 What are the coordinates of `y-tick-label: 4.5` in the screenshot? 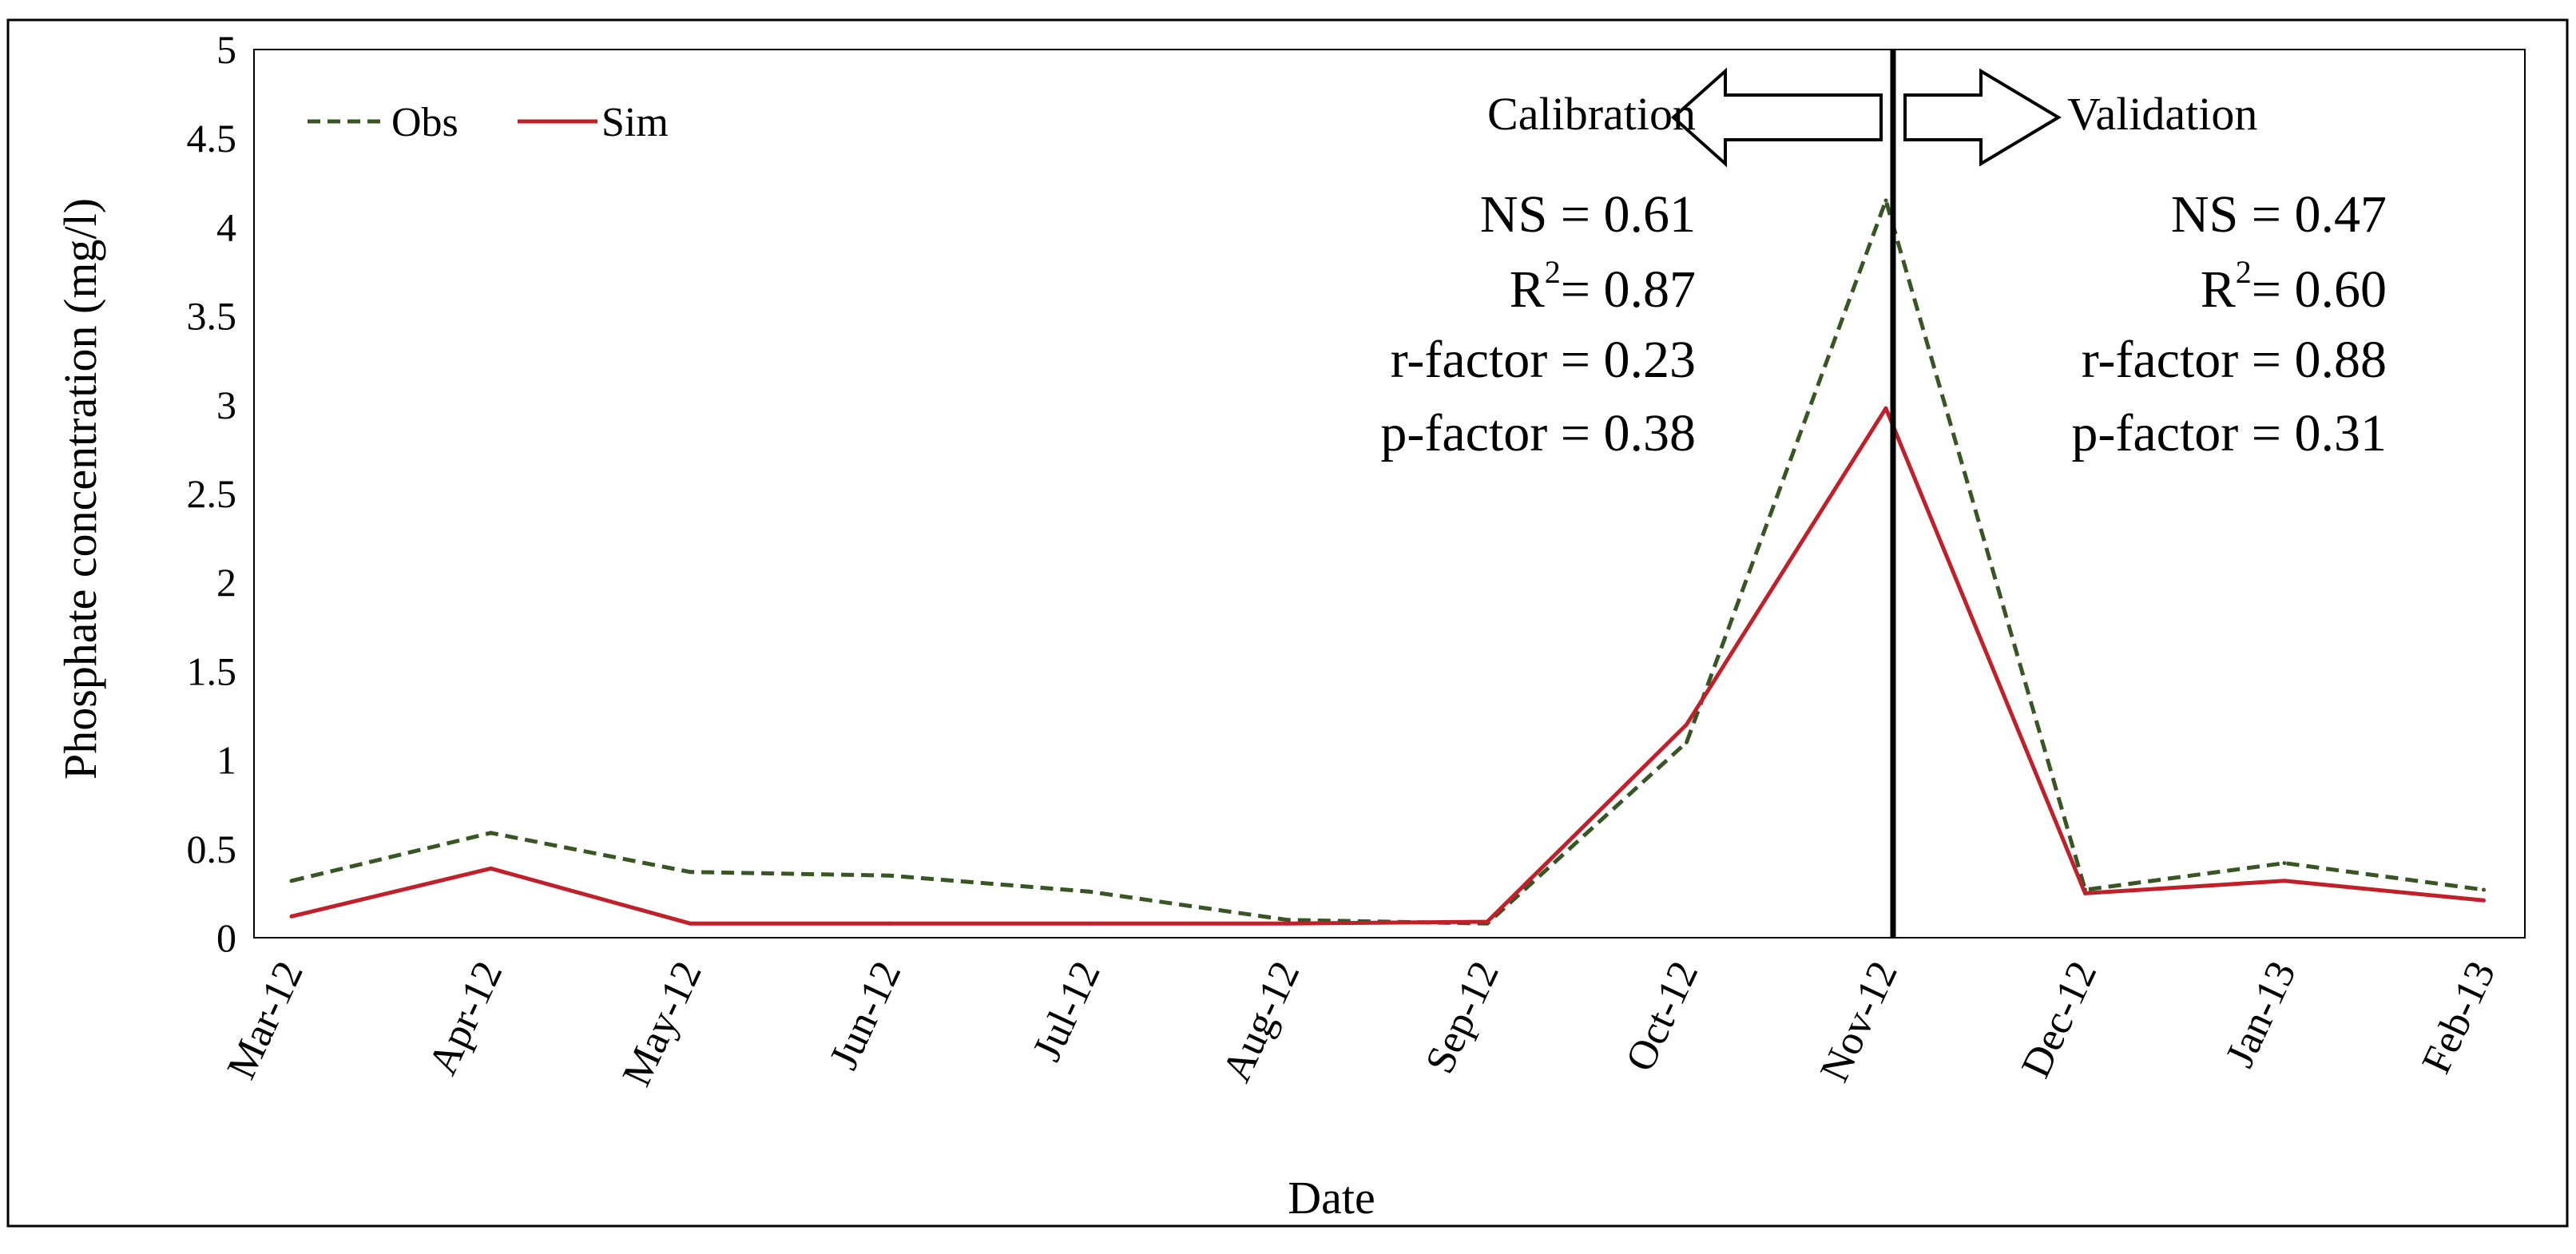 It's located at (212, 138).